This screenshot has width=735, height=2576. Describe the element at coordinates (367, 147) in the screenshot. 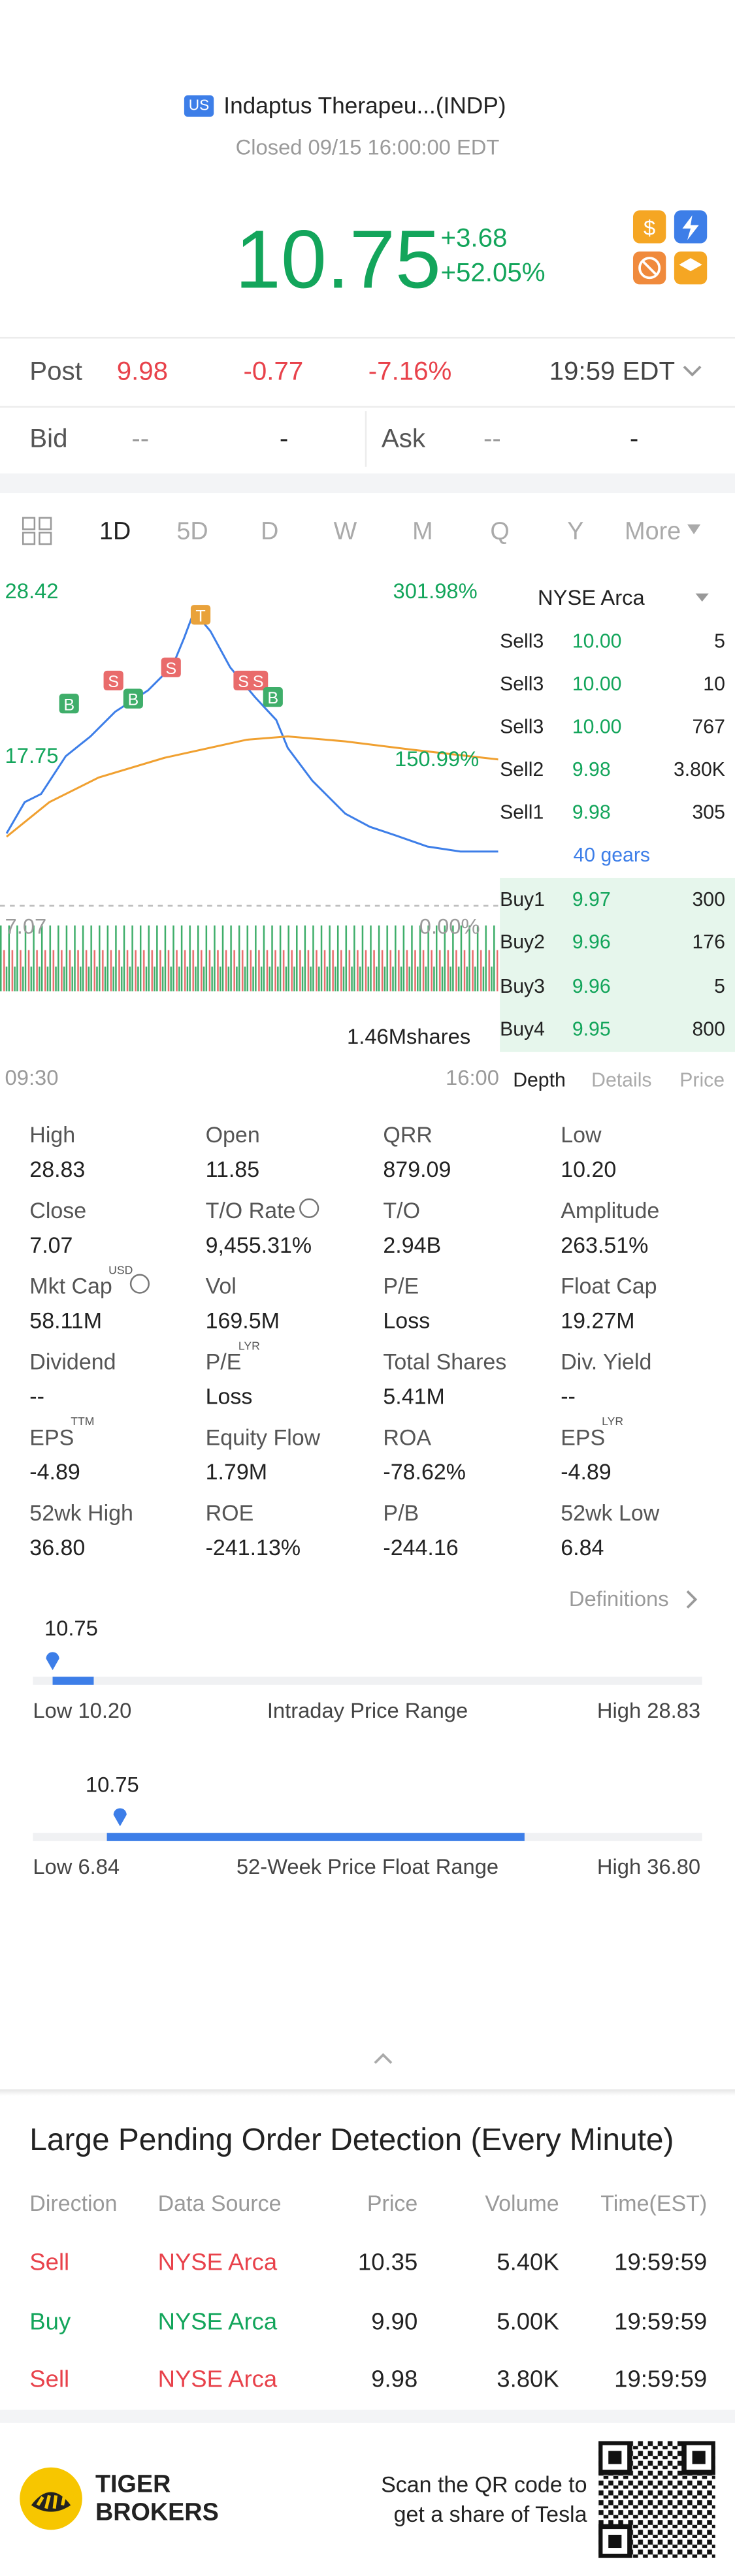

I see `status: Closed 09/15 16:00:00 EDT` at that location.